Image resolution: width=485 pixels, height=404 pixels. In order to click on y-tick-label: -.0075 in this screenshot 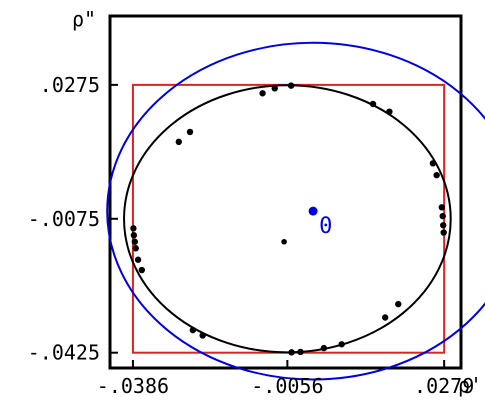, I will do `click(64, 219)`.